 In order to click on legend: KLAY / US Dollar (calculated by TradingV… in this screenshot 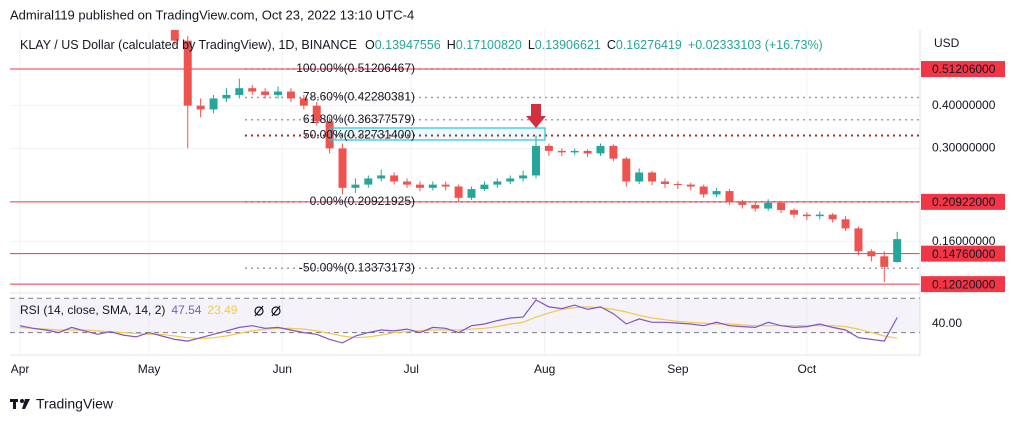, I will do `click(421, 45)`.